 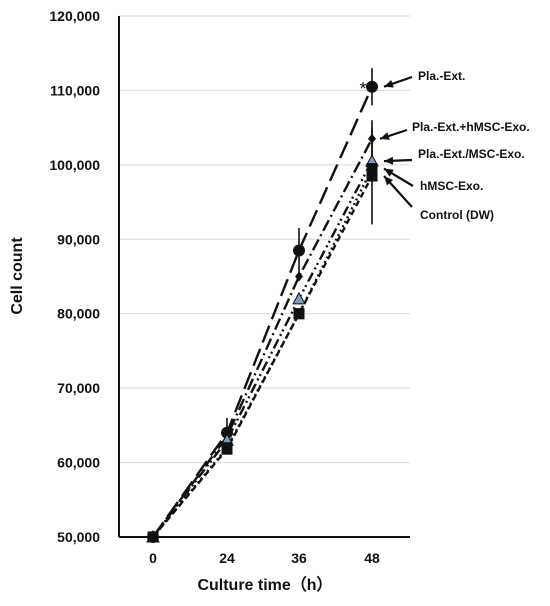 What do you see at coordinates (372, 558) in the screenshot?
I see `x-tick-label: 48` at bounding box center [372, 558].